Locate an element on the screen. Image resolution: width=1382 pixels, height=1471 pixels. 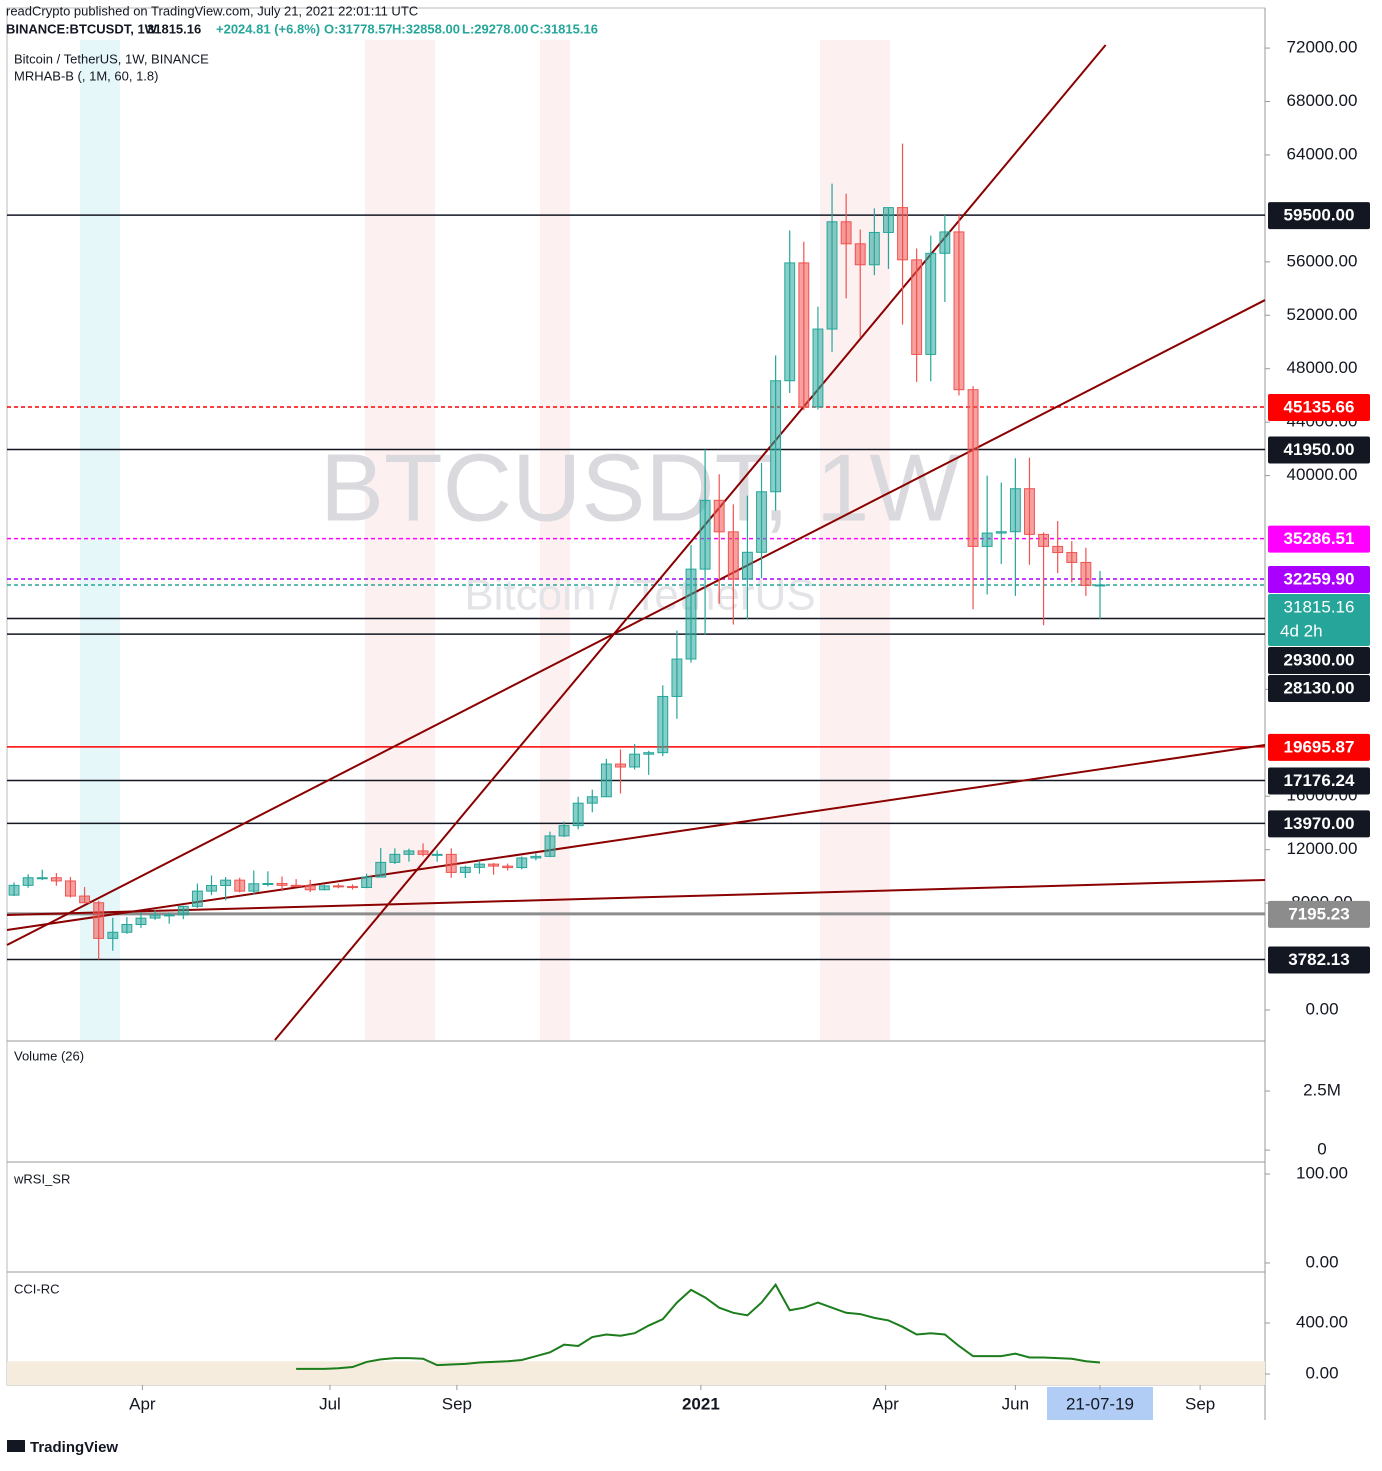
price-tag-label: 29300.00 is located at coordinates (1319, 659).